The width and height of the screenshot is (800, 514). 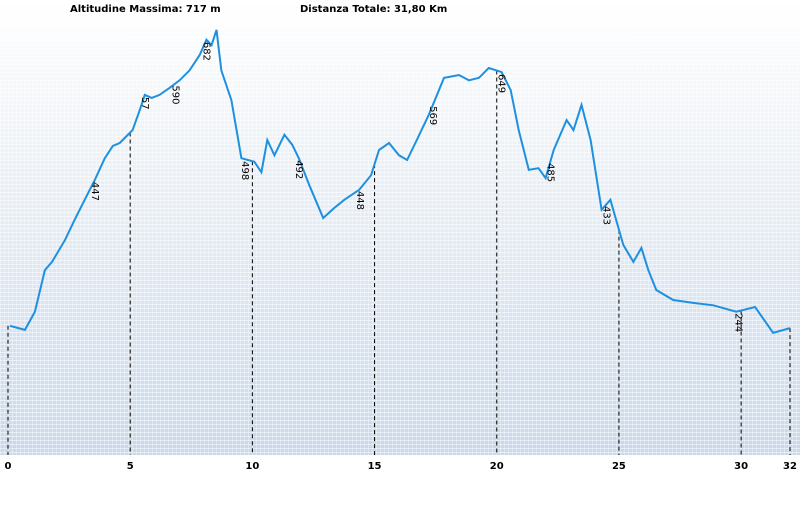 I want to click on elevation-label: 447, so click(x=94, y=191).